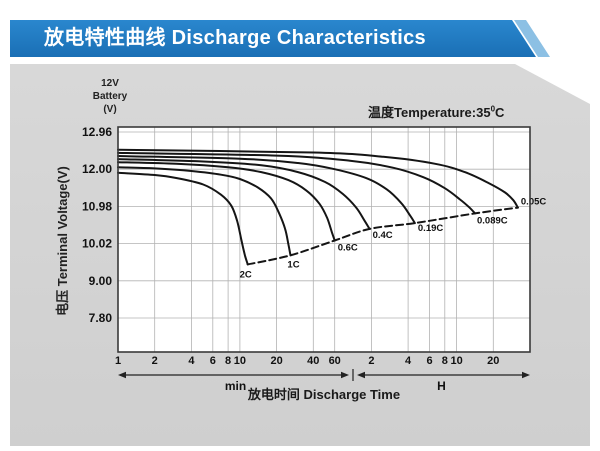 This screenshot has height=451, width=600. I want to click on discharge-curve-0.4C, so click(244, 194).